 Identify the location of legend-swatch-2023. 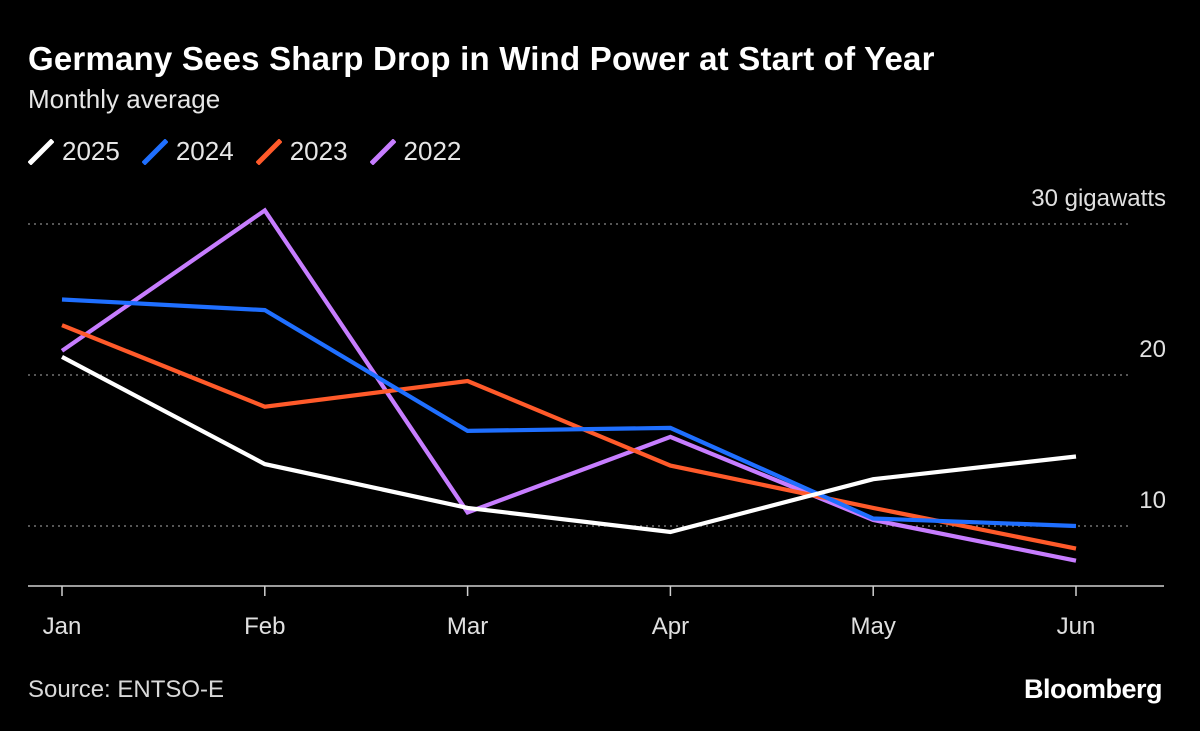
(268, 151).